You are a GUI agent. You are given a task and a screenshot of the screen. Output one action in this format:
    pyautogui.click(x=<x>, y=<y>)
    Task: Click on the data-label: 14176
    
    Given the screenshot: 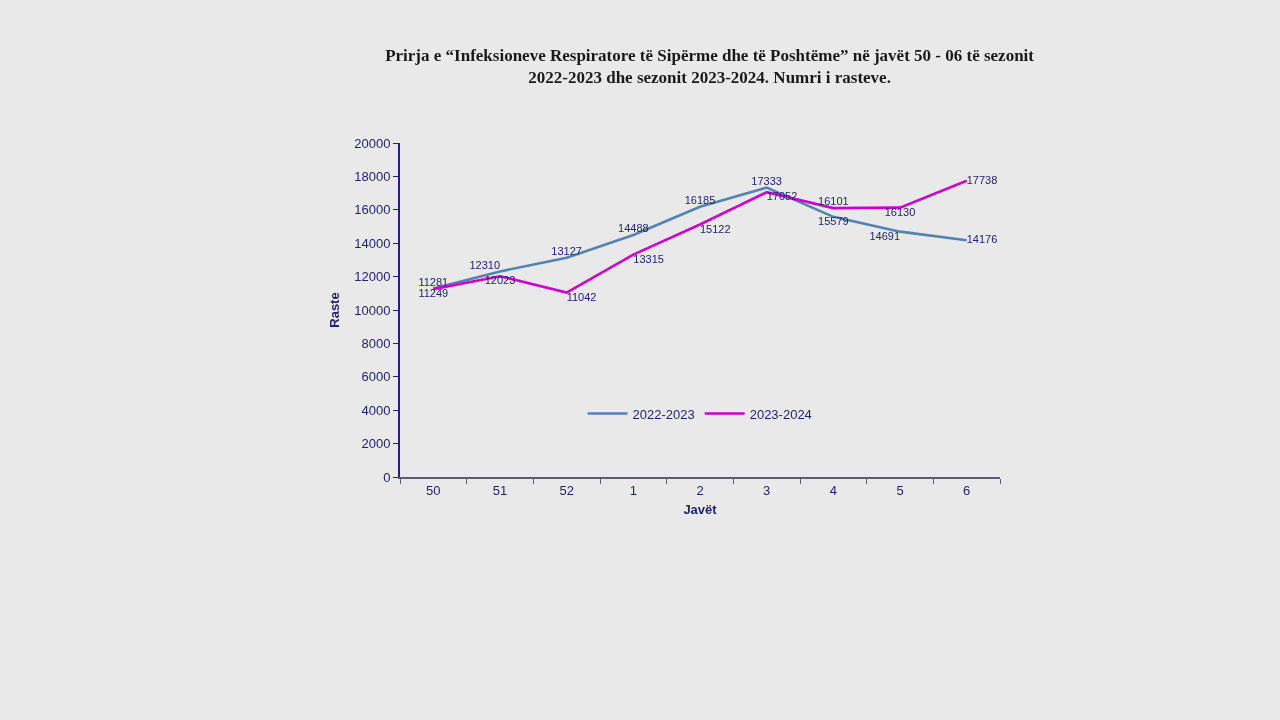 What is the action you would take?
    pyautogui.click(x=982, y=239)
    